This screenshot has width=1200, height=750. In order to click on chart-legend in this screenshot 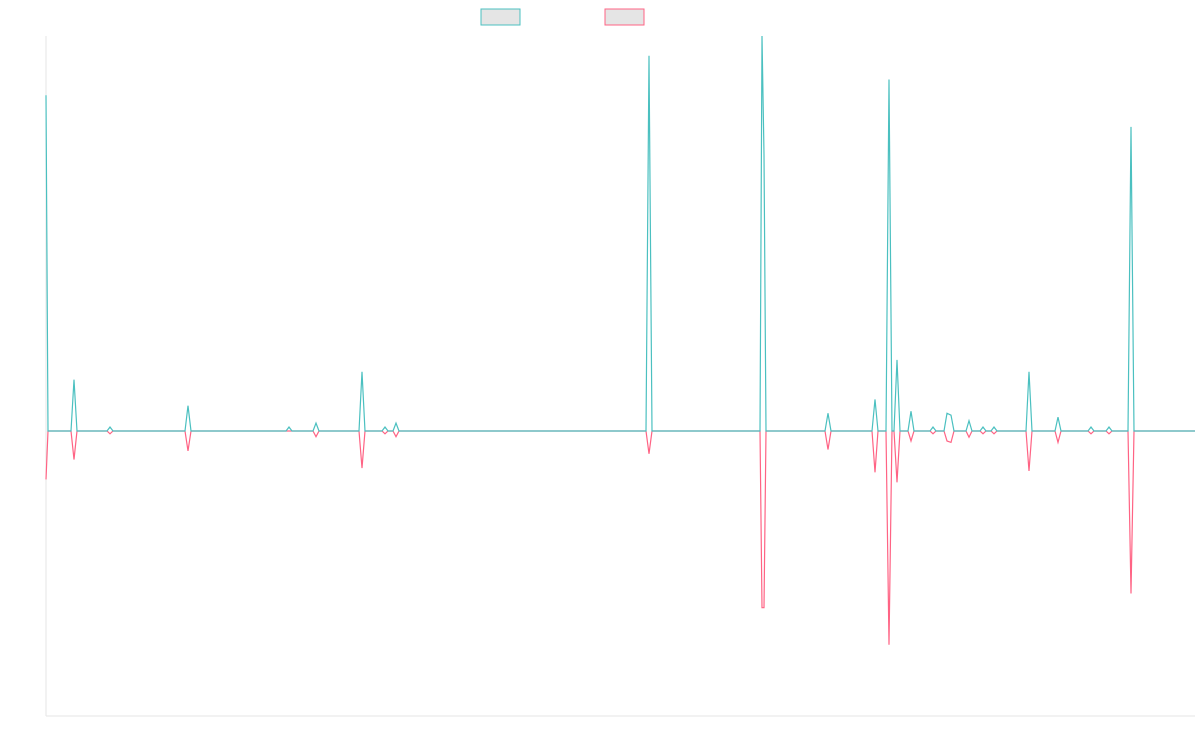, I will do `click(562, 17)`.